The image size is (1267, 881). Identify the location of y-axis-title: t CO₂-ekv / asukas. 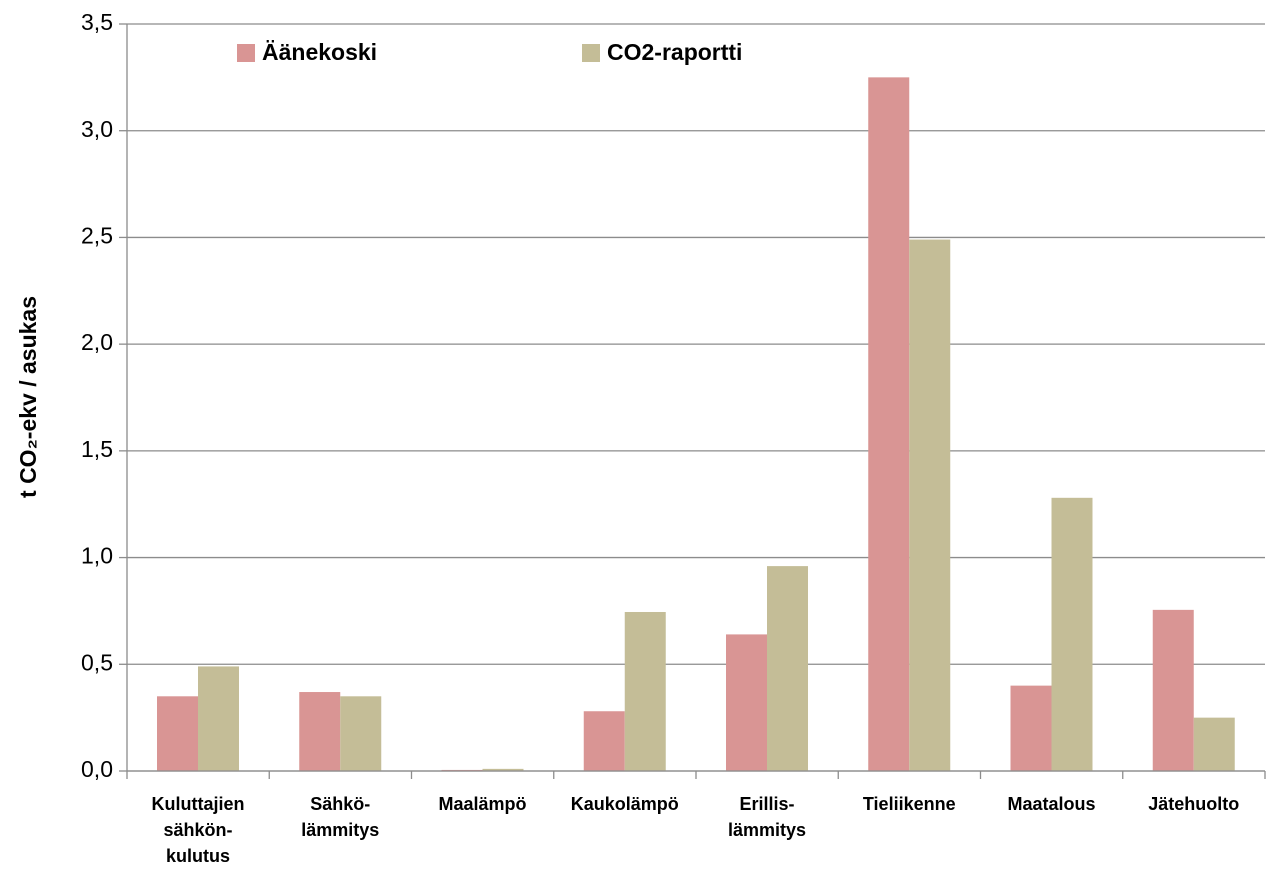
(28, 397).